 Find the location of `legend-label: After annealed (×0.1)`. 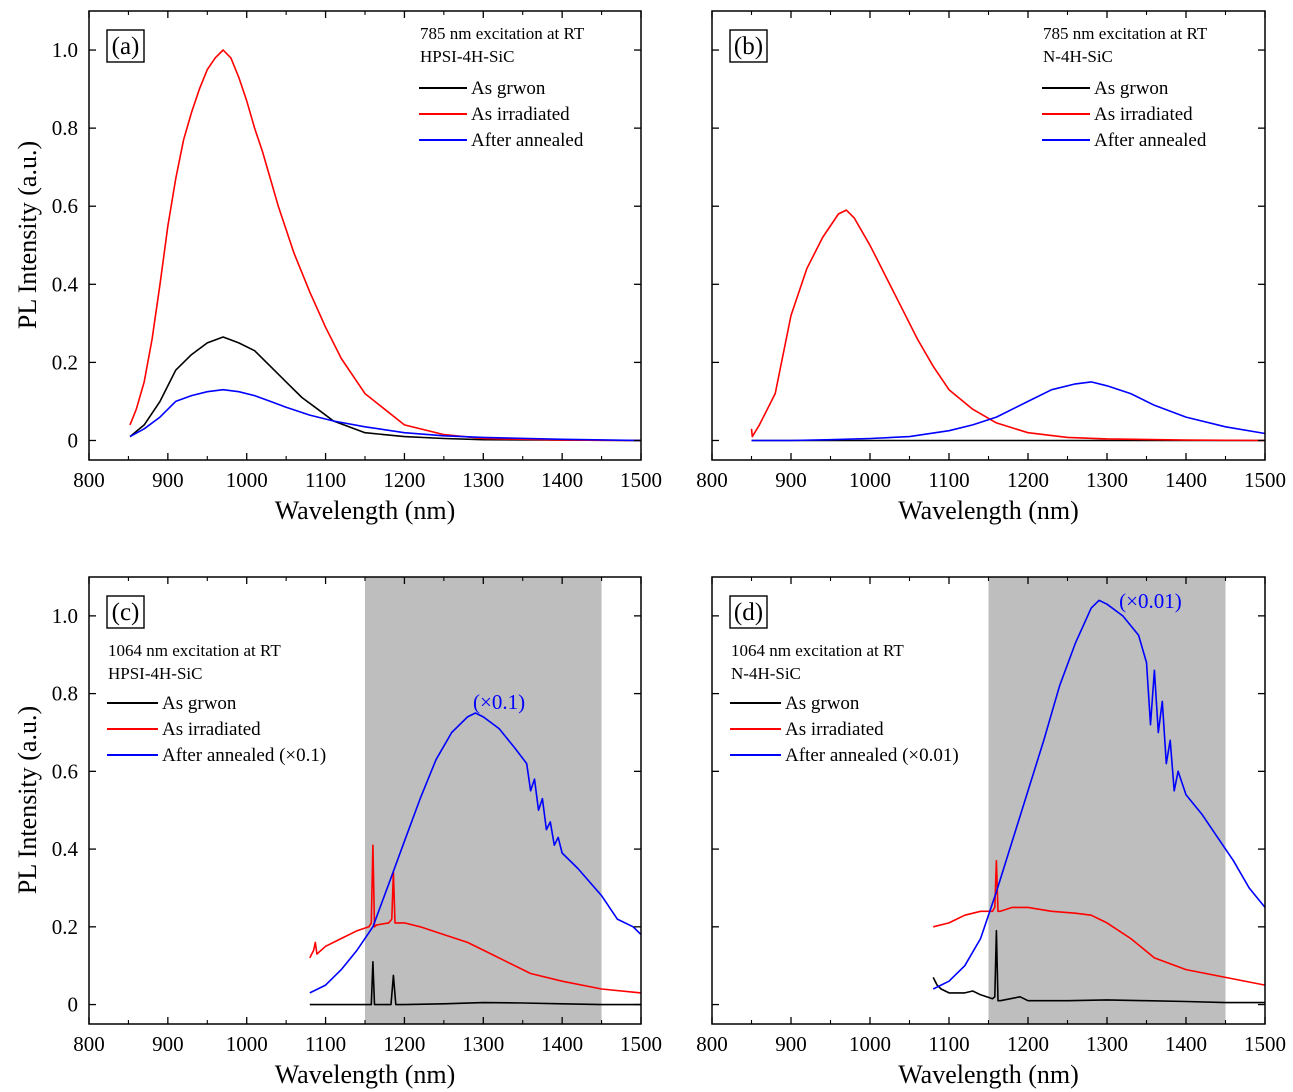

legend-label: After annealed (×0.1) is located at coordinates (244, 755).